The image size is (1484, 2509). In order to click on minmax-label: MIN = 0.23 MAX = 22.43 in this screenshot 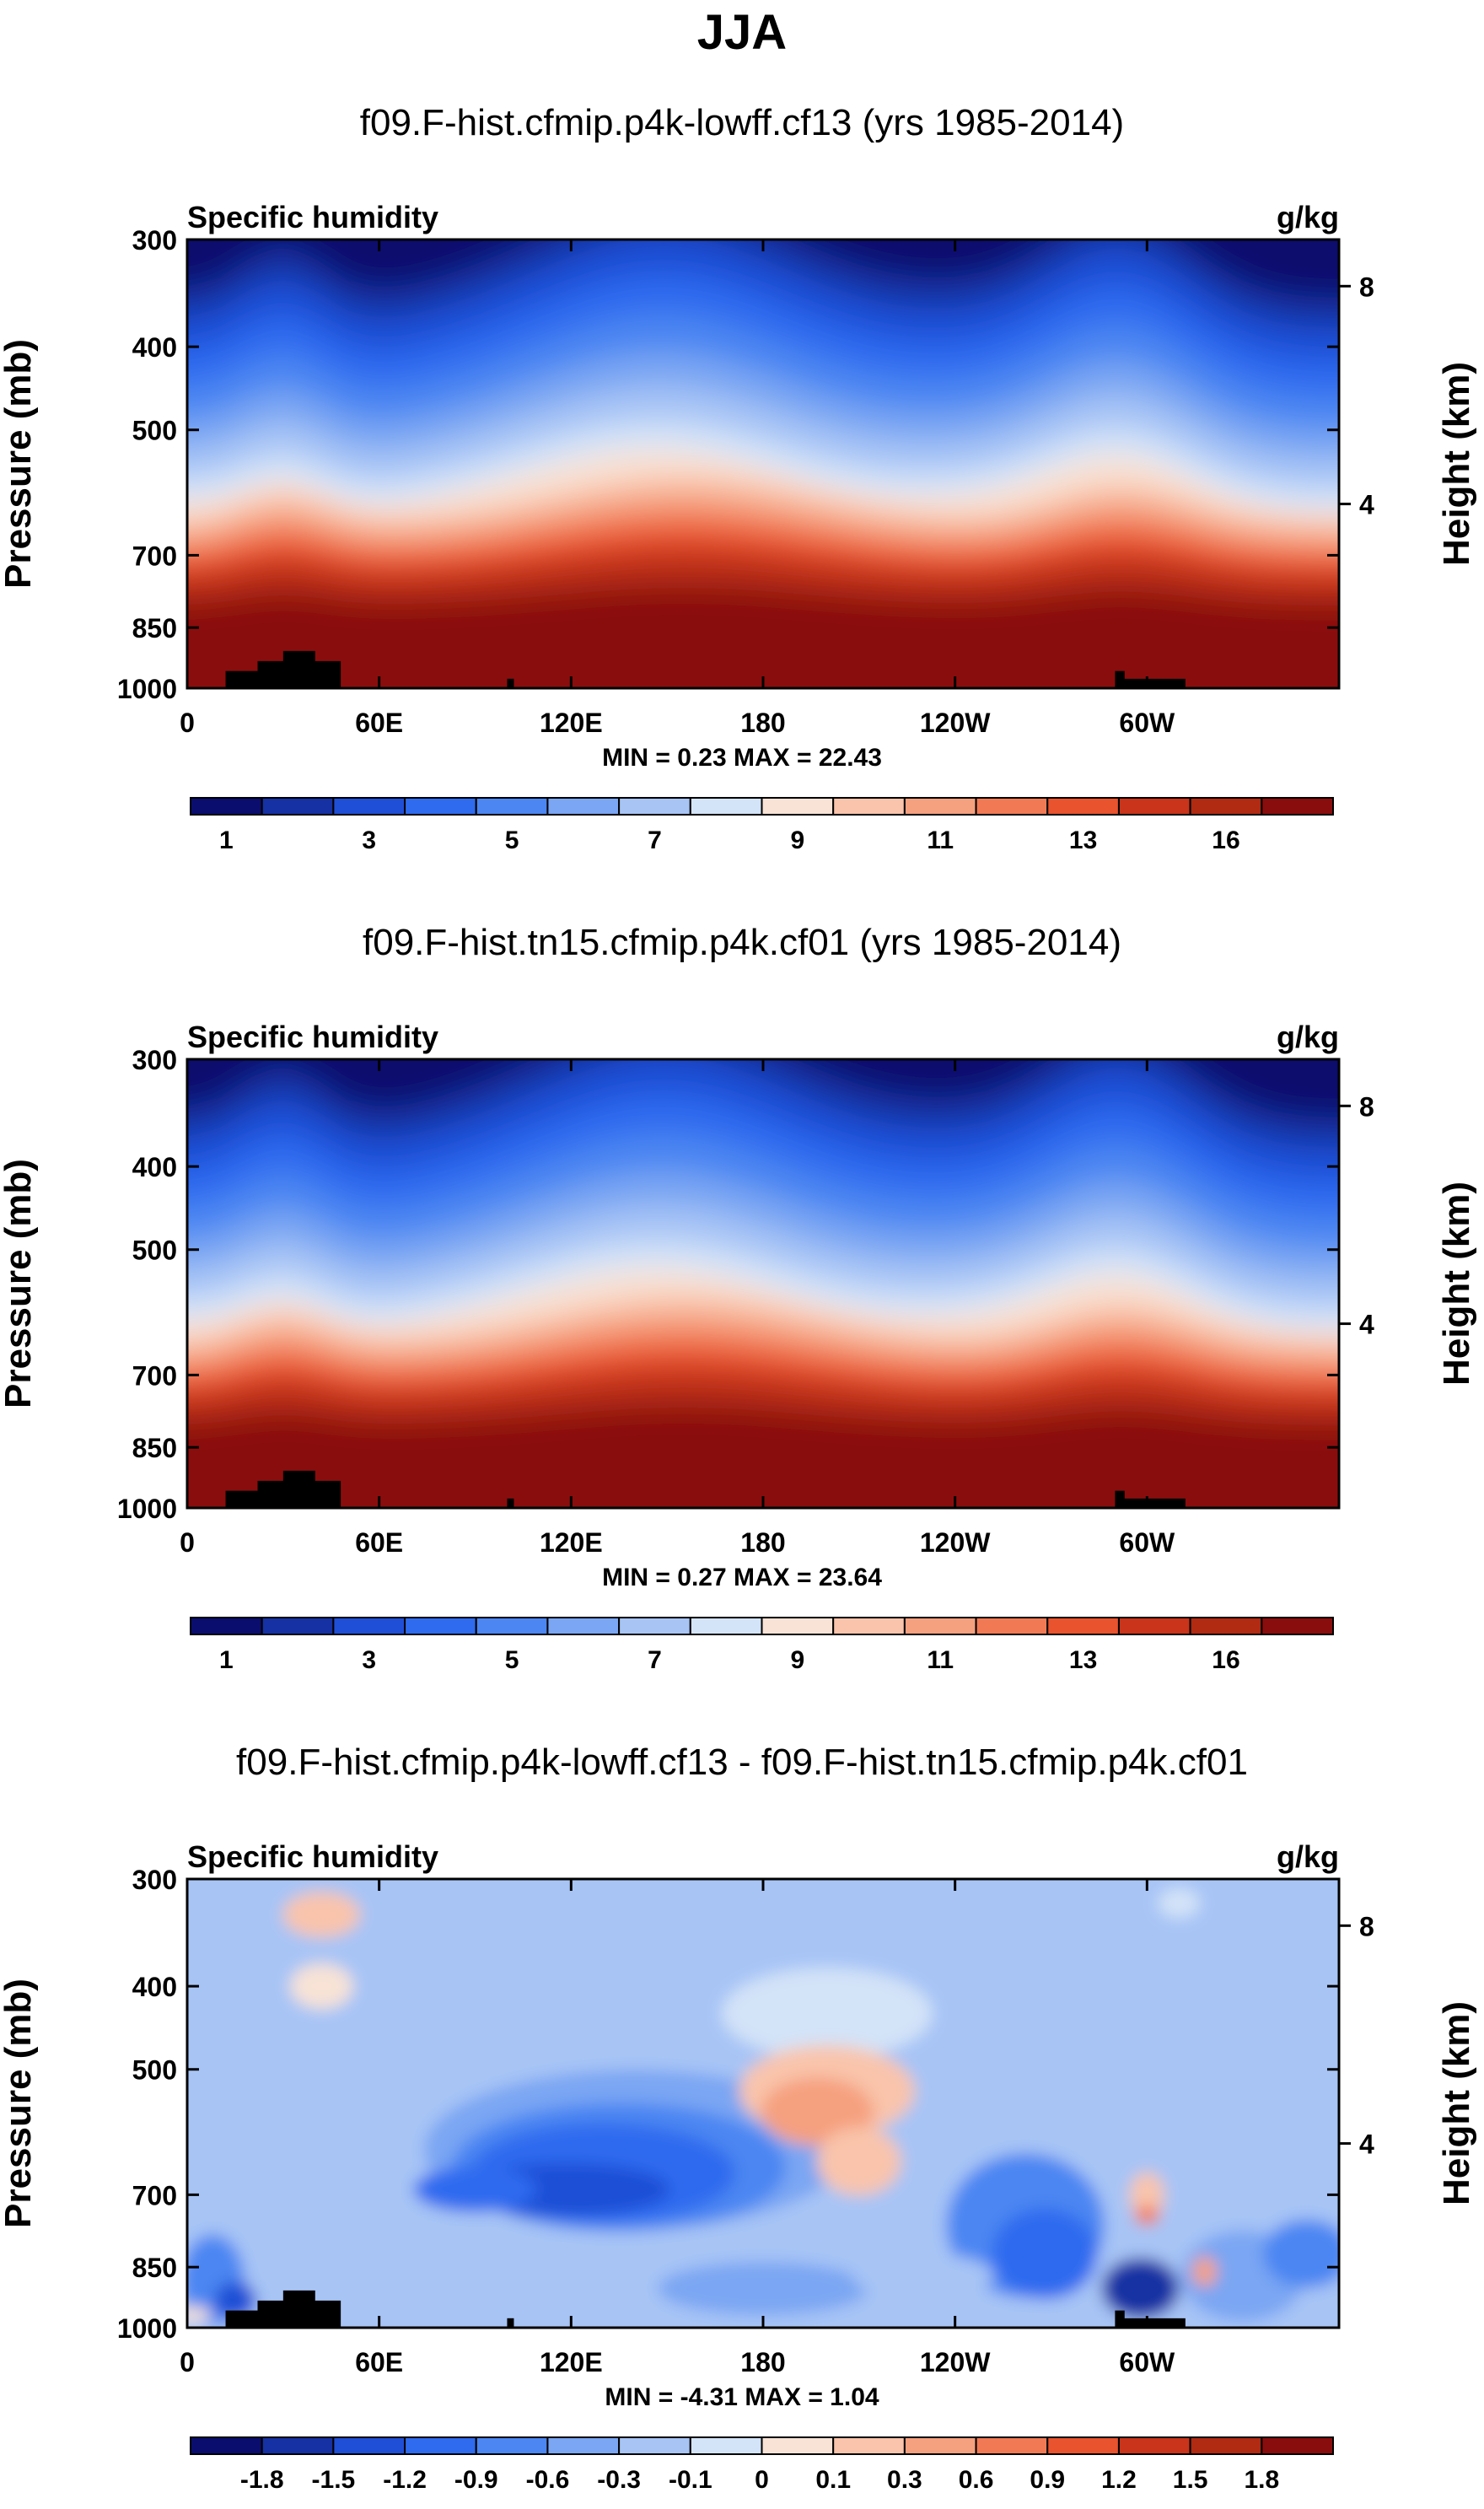, I will do `click(742, 758)`.